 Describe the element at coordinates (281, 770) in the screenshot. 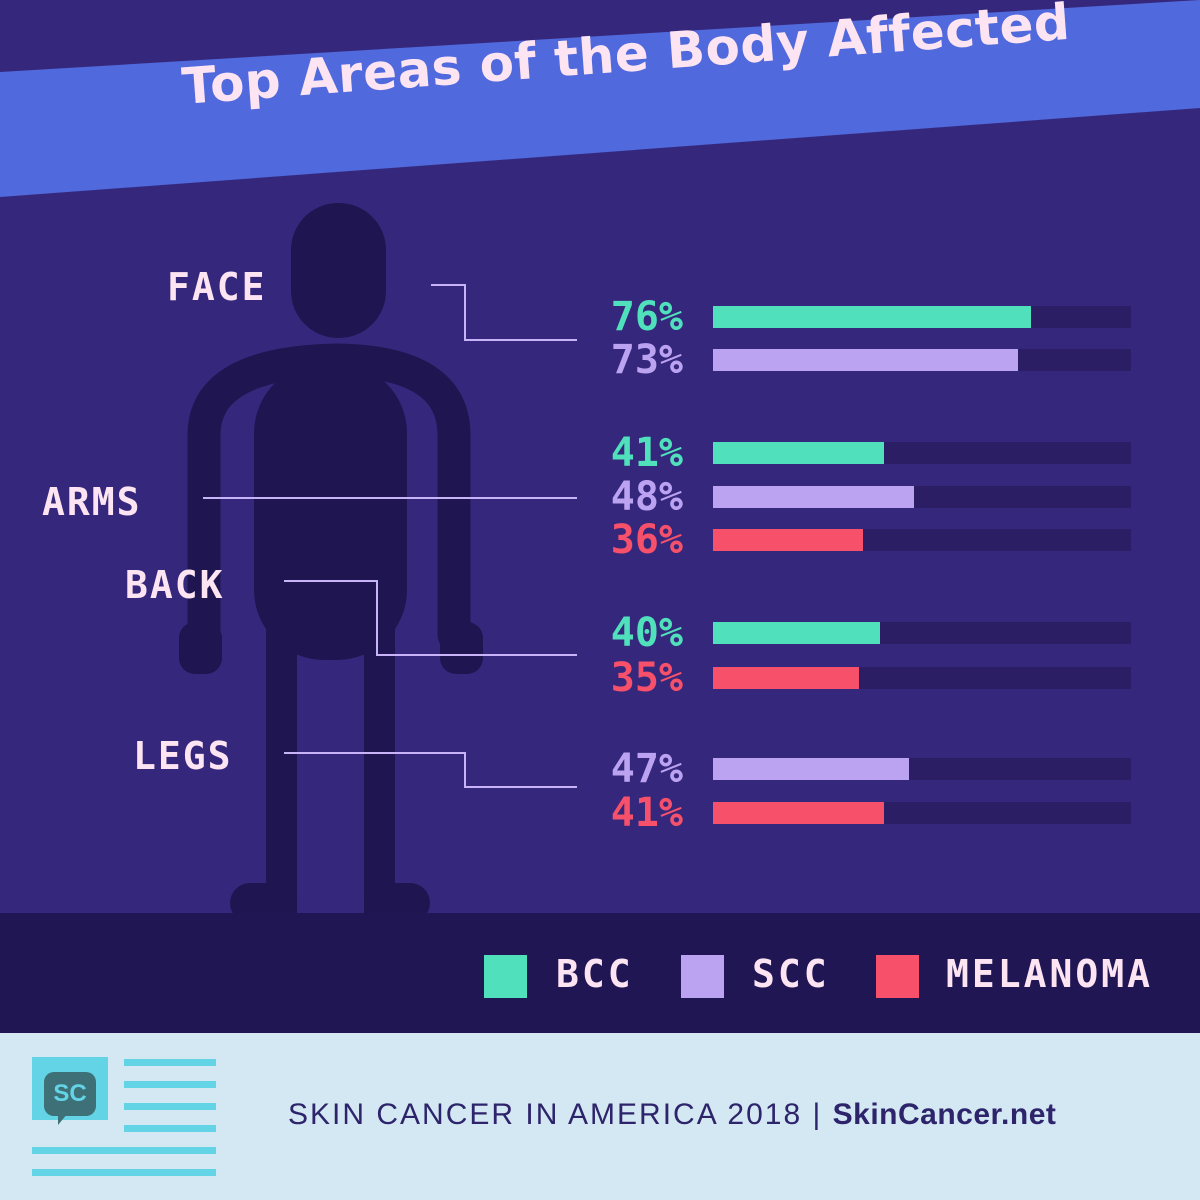

I see `silhouette-left-leg` at that location.